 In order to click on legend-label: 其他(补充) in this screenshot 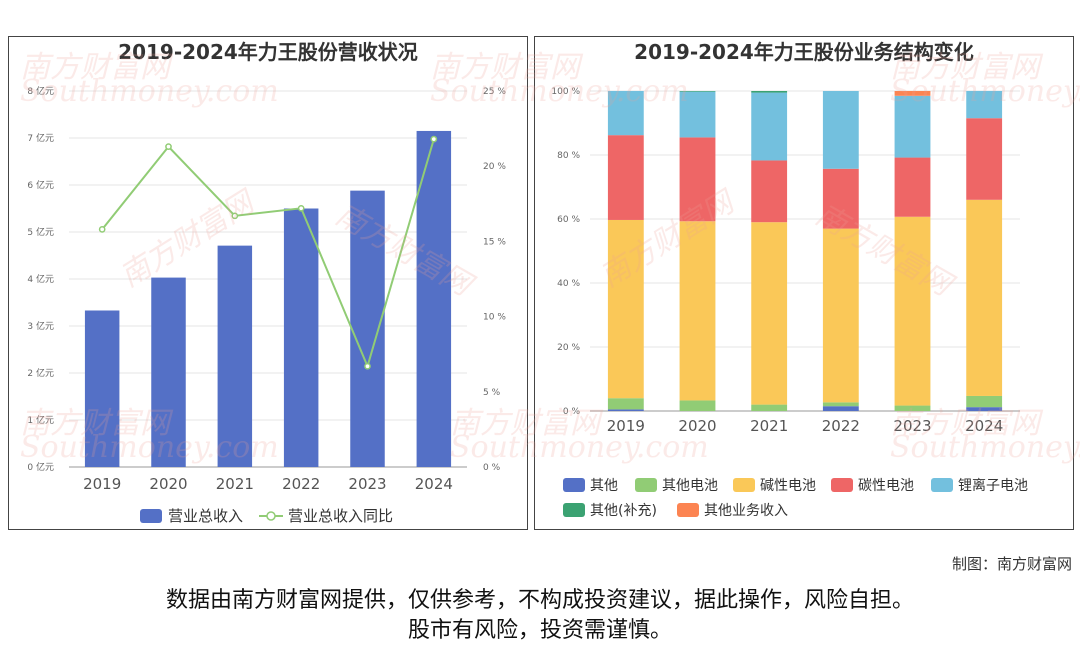, I will do `click(623, 511)`.